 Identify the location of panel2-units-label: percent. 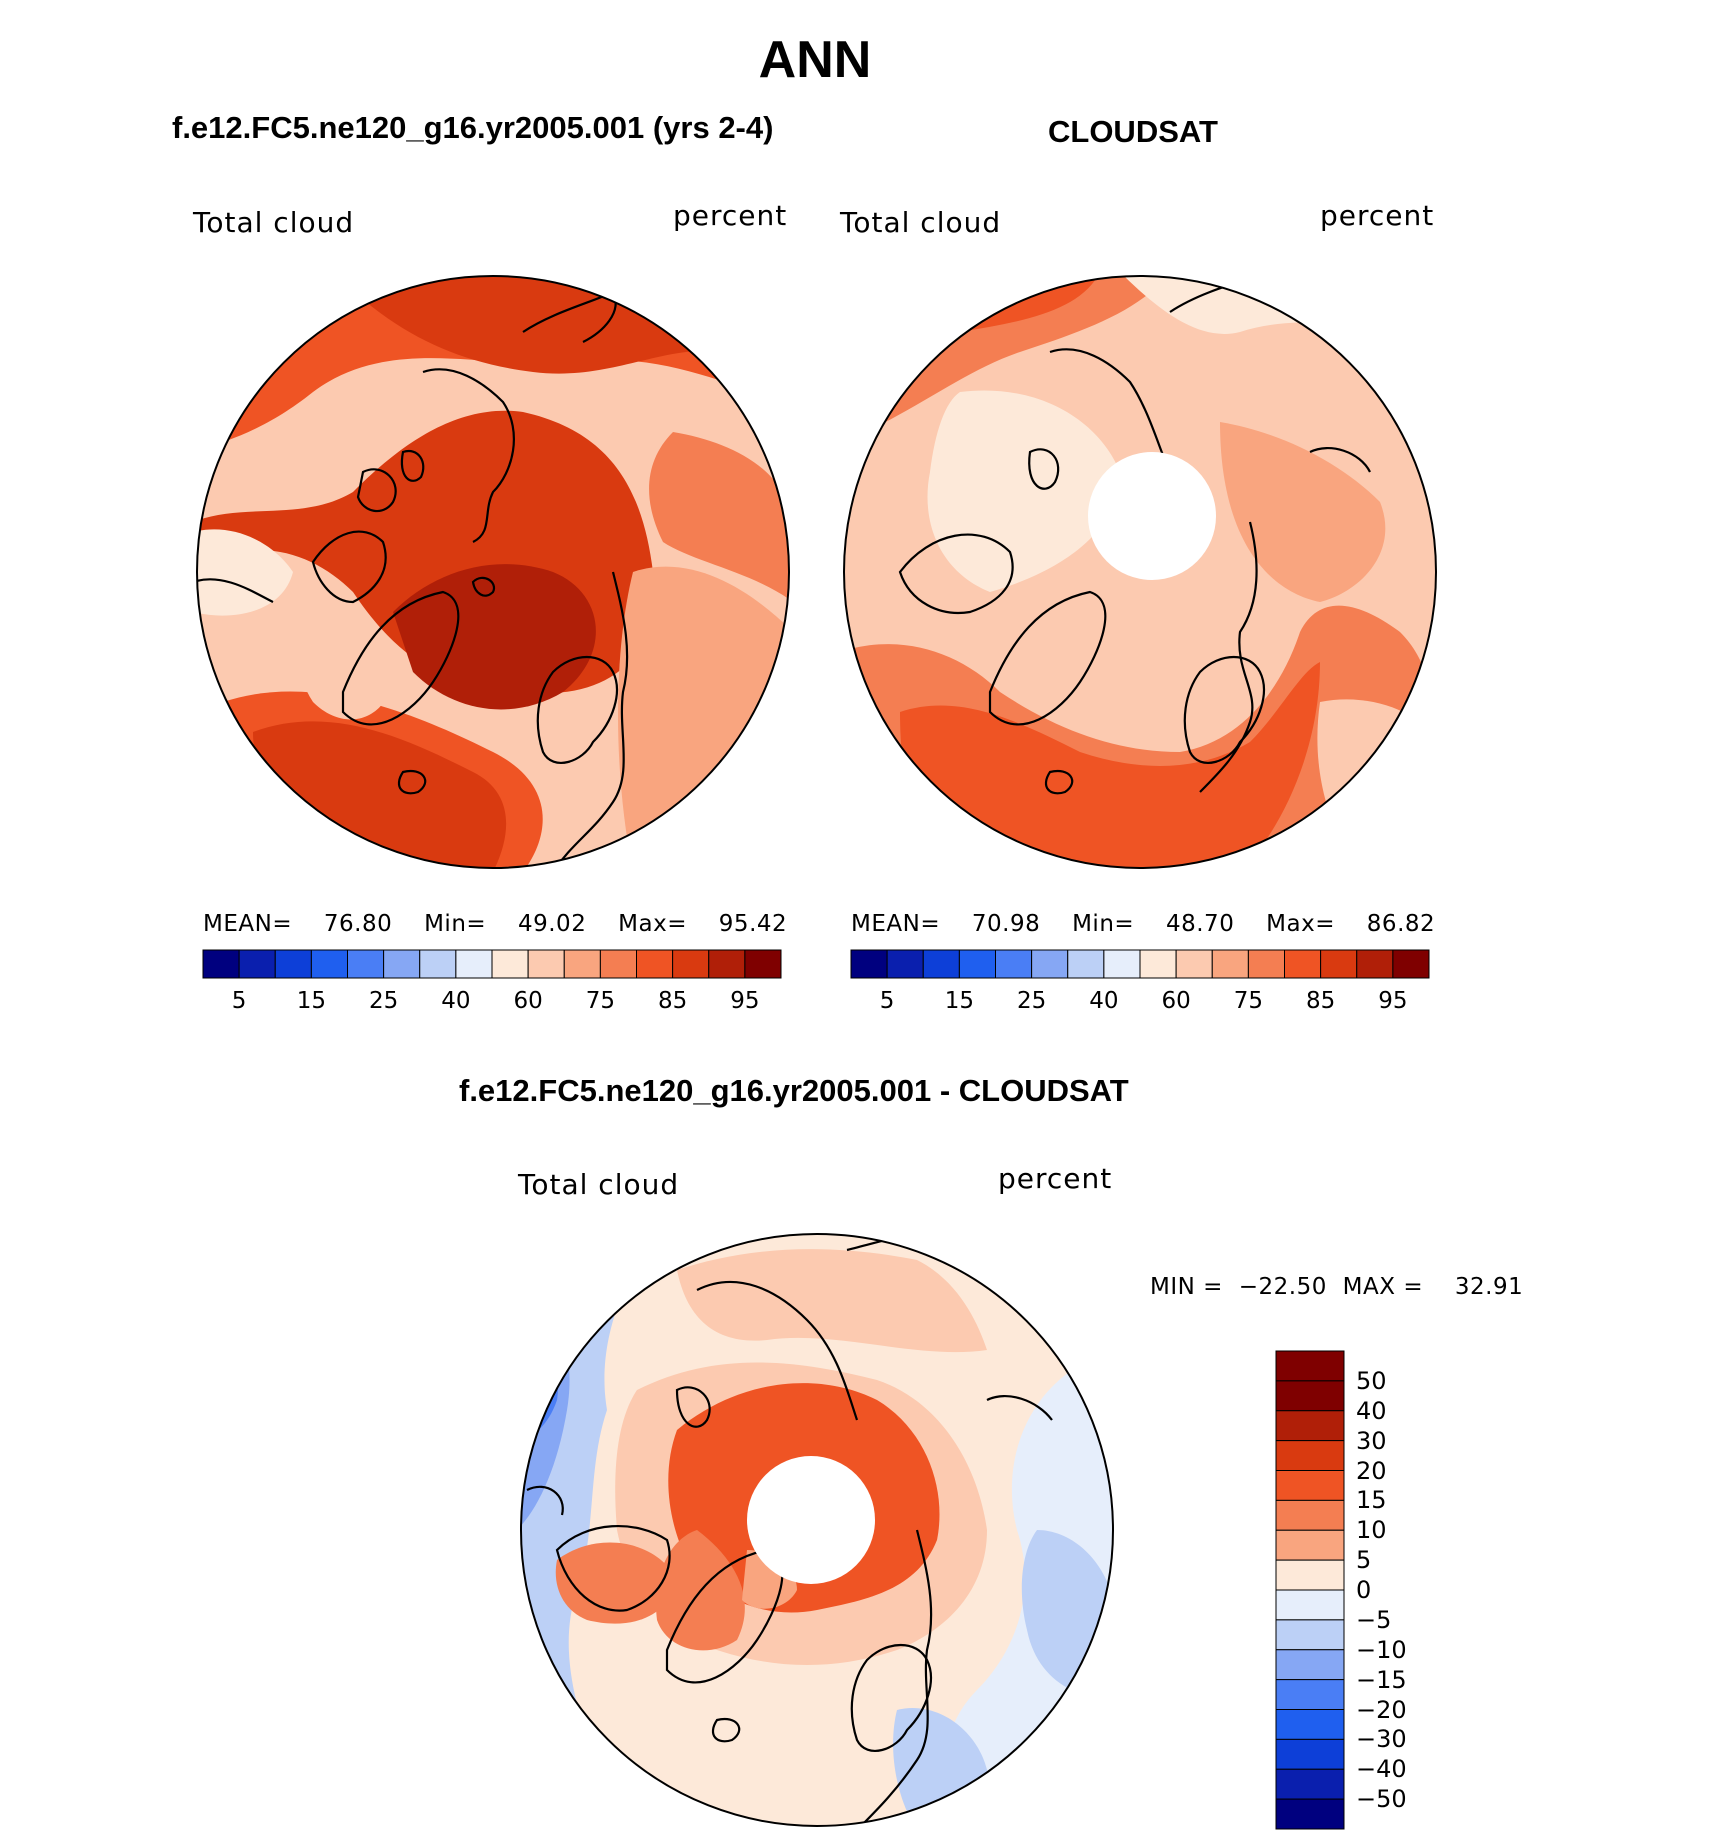
(1377, 215).